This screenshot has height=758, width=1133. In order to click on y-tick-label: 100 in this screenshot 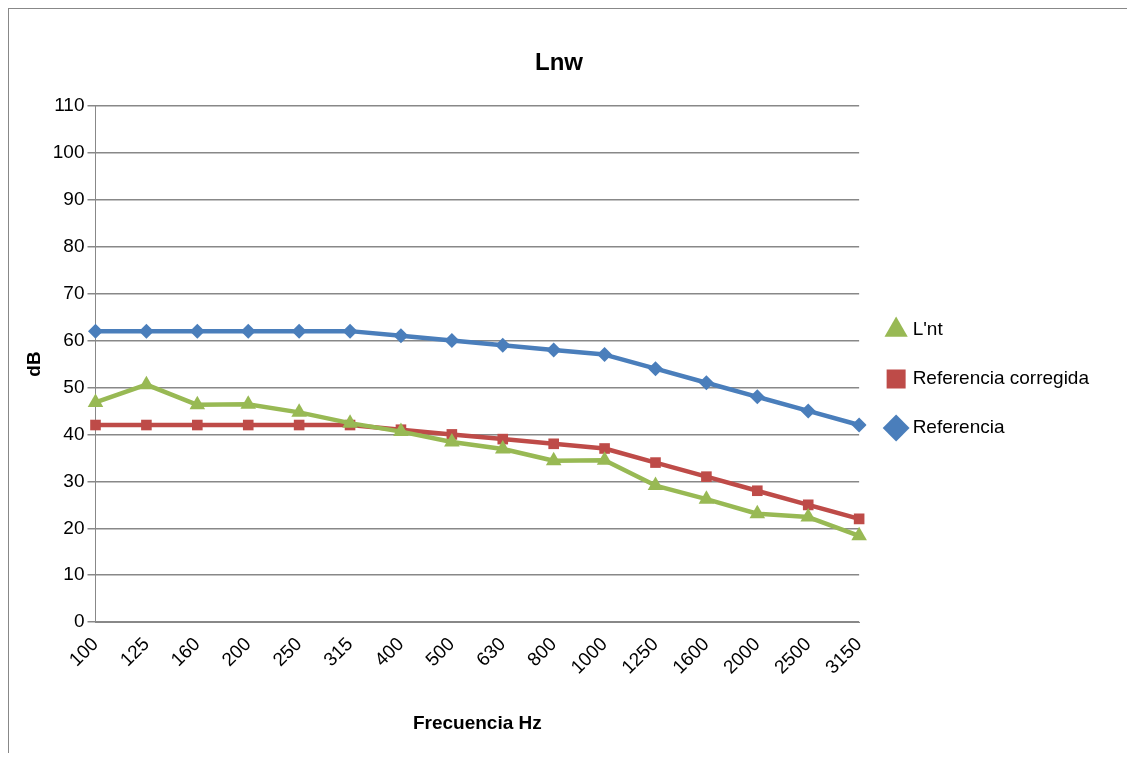, I will do `click(68, 151)`.